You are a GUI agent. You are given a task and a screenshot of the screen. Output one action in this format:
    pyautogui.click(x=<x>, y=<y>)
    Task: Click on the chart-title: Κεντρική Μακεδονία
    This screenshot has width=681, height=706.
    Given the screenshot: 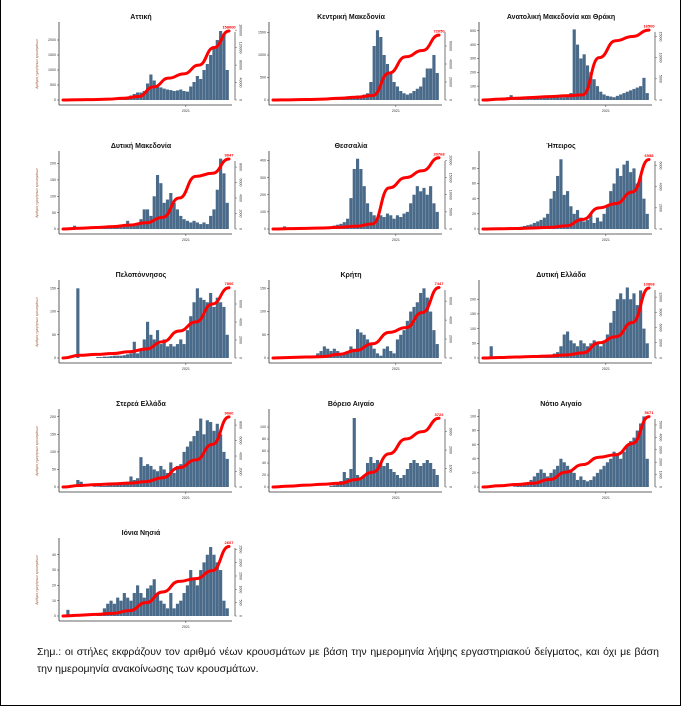 What is the action you would take?
    pyautogui.click(x=351, y=17)
    